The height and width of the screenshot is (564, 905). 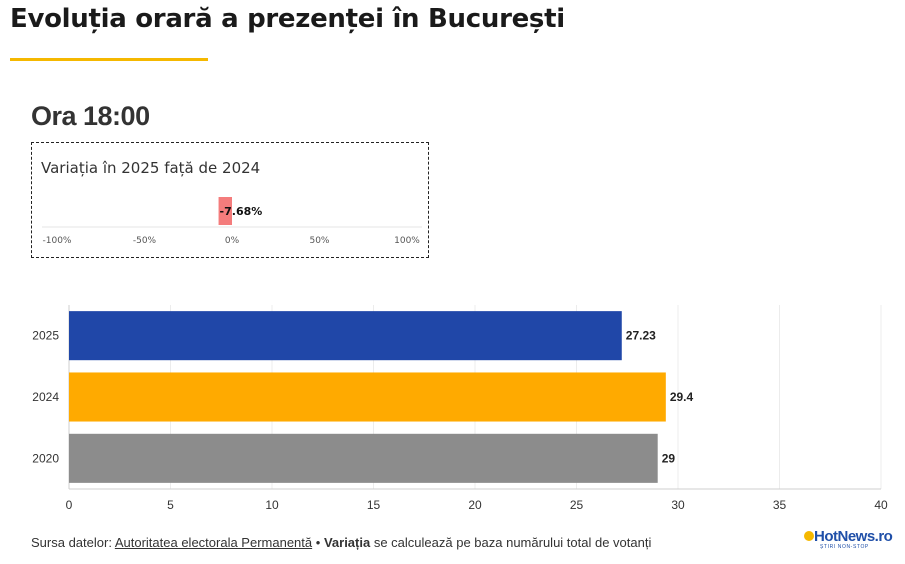 What do you see at coordinates (45, 397) in the screenshot?
I see `y-category-label: 2024` at bounding box center [45, 397].